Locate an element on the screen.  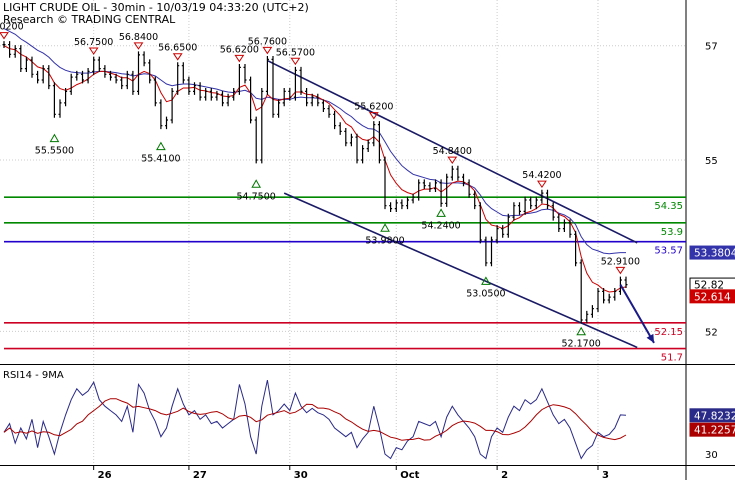
rsi-y-tick-label: 30 is located at coordinates (711, 455).